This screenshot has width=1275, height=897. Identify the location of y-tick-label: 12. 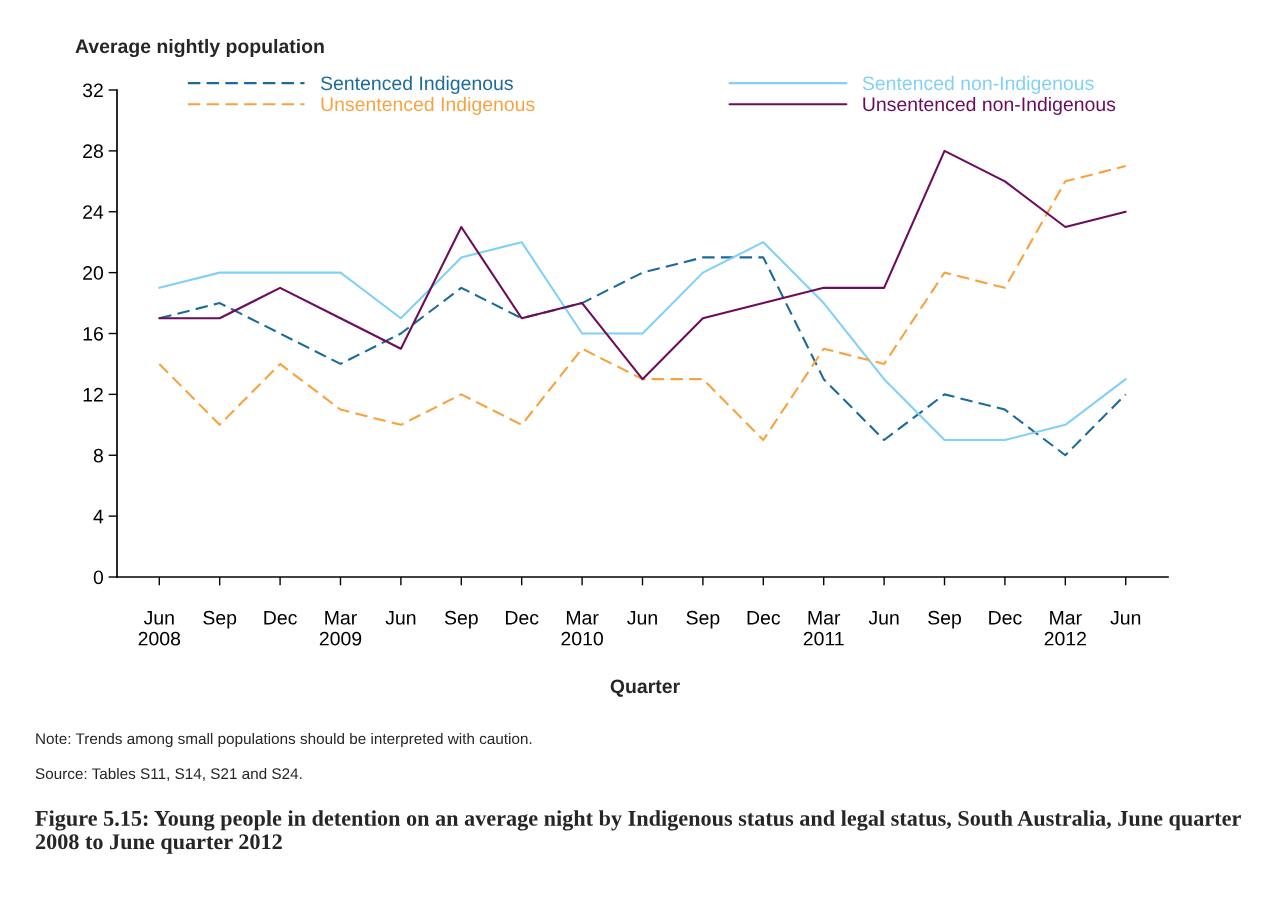
(93, 394).